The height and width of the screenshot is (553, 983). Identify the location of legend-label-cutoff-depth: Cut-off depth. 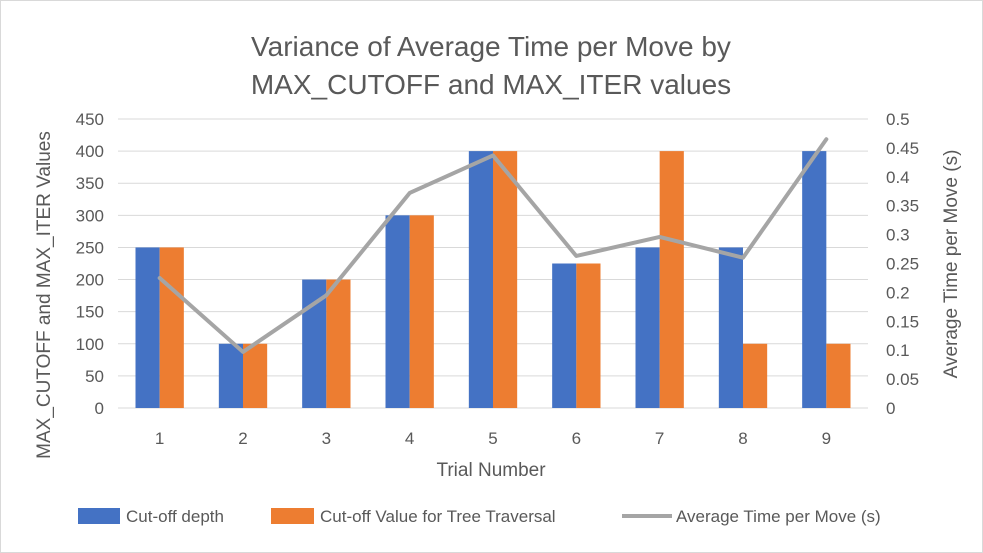
(175, 516).